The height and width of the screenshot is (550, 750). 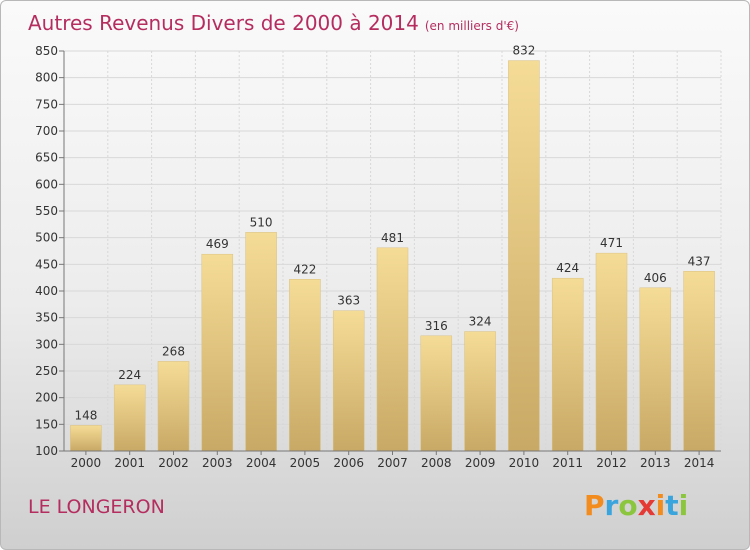 I want to click on bar-value-label: 481, so click(x=392, y=238).